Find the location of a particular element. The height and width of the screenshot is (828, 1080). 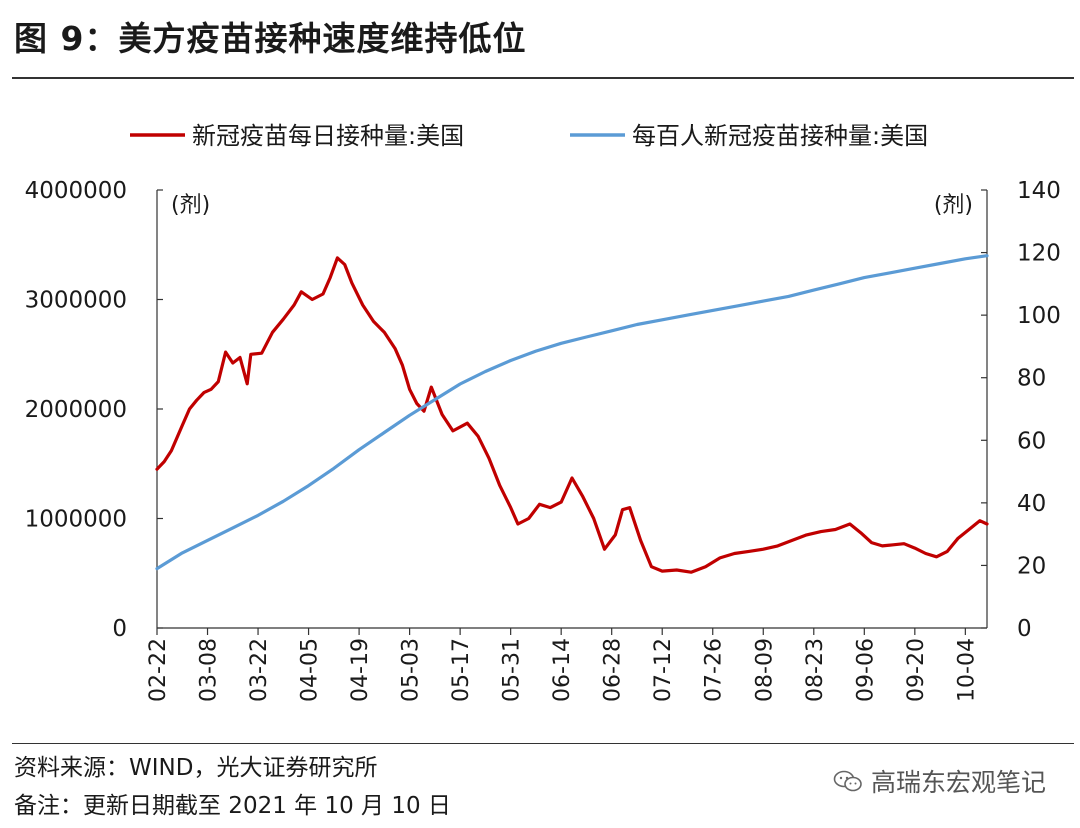

right-tick-label: 100 is located at coordinates (1039, 316).